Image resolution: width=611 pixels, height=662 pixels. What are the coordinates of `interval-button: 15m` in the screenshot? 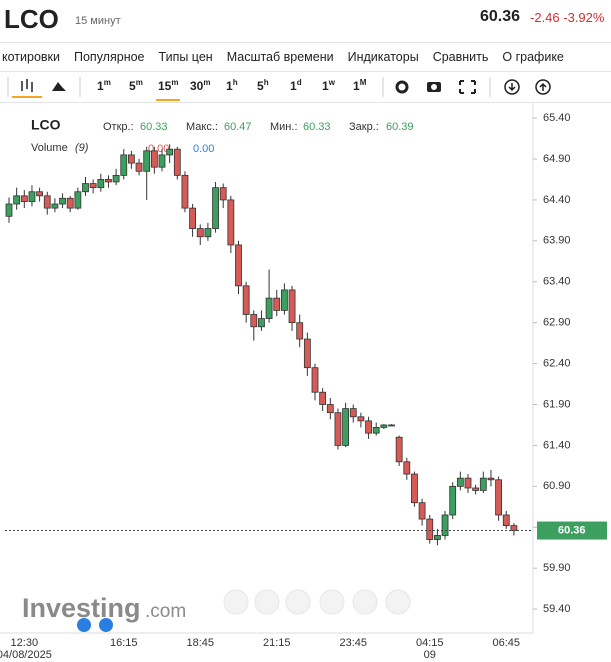 It's located at (168, 89).